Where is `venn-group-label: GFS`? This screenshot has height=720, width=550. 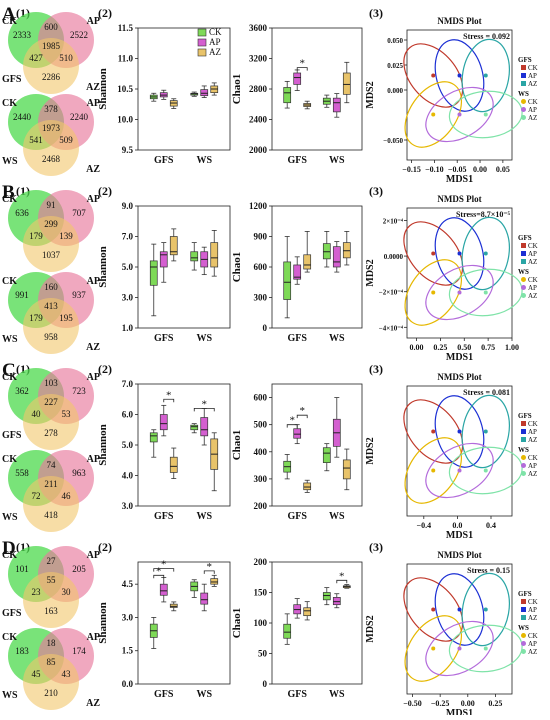 venn-group-label: GFS is located at coordinates (12, 435).